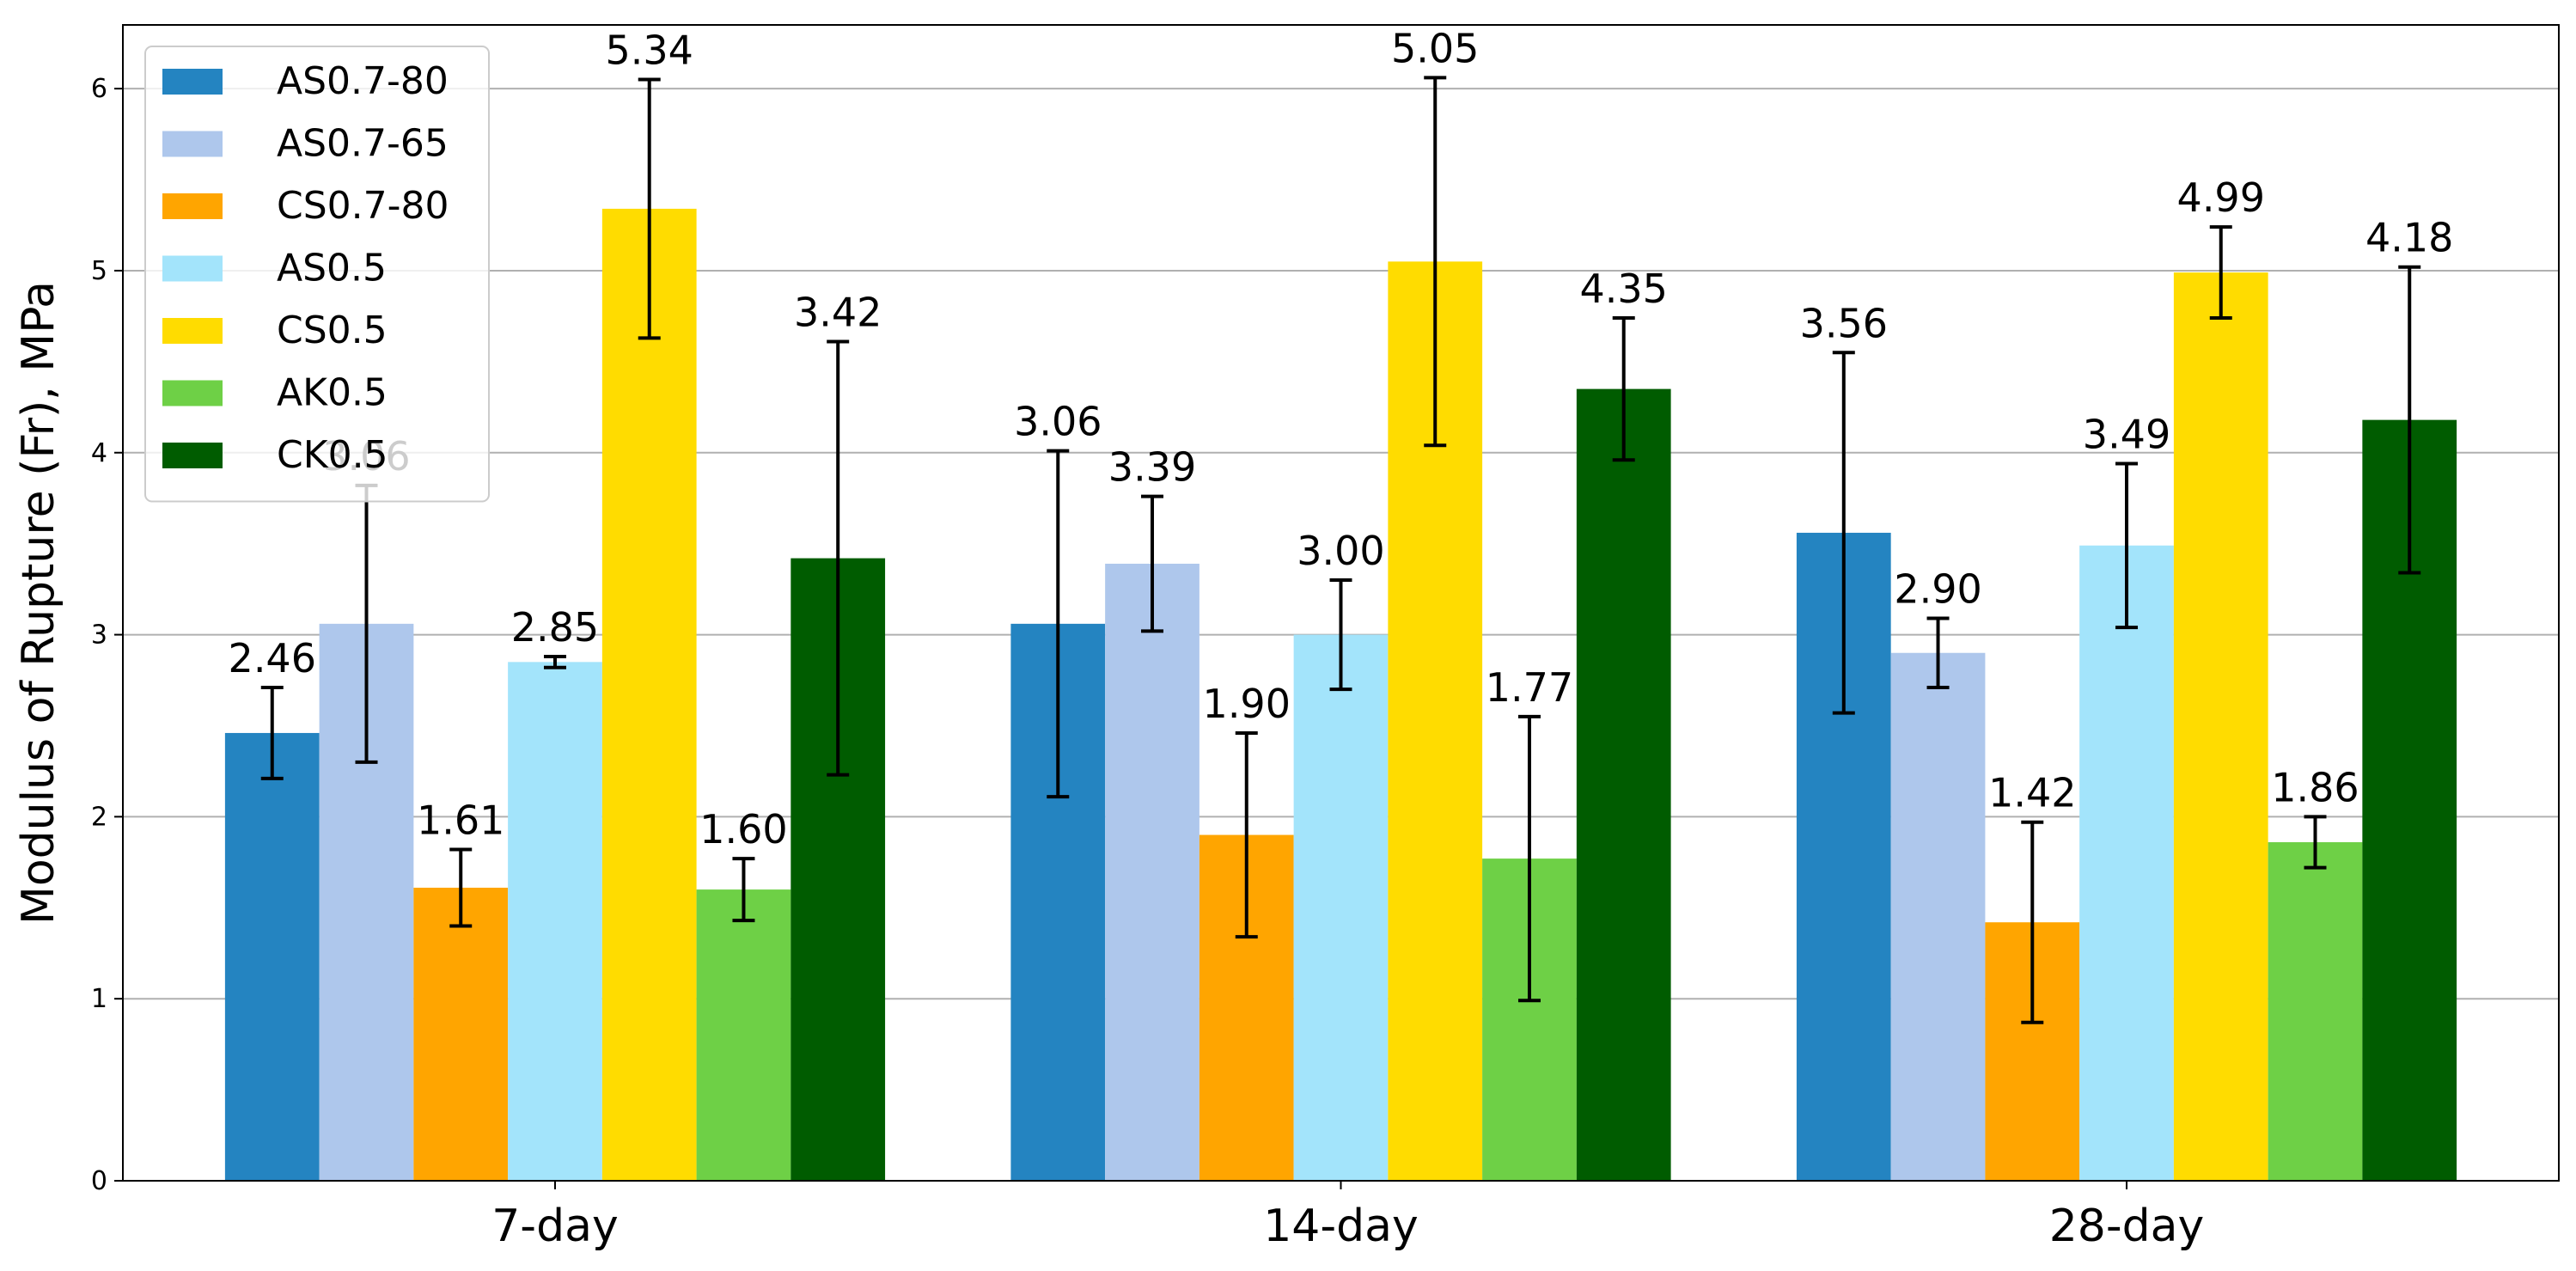  Describe the element at coordinates (838, 313) in the screenshot. I see `data-label: 3.42` at that location.